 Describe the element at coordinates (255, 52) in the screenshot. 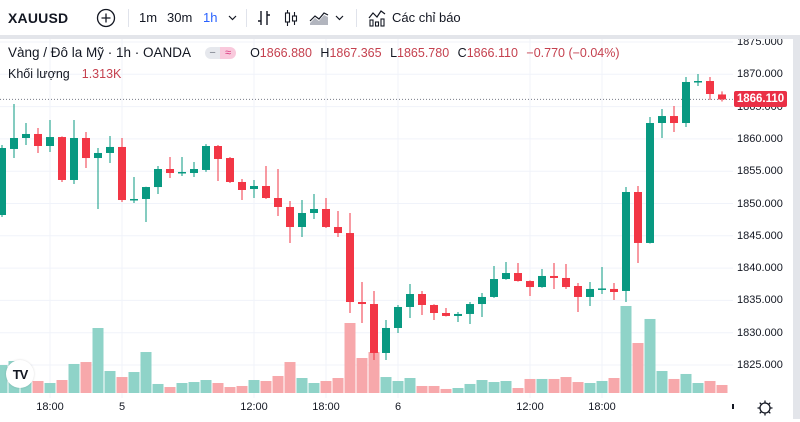

I see `open-label: O` at that location.